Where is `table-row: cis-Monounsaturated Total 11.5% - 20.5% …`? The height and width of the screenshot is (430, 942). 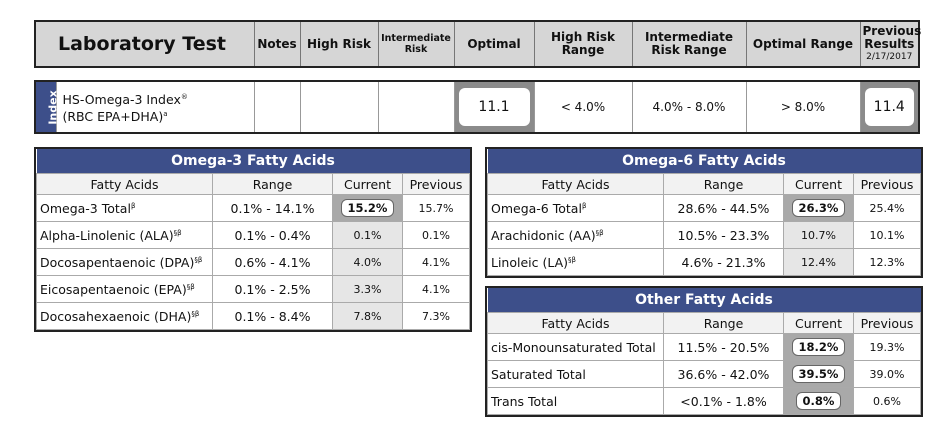
table-row: cis-Monounsaturated Total 11.5% - 20.5% … is located at coordinates (704, 347).